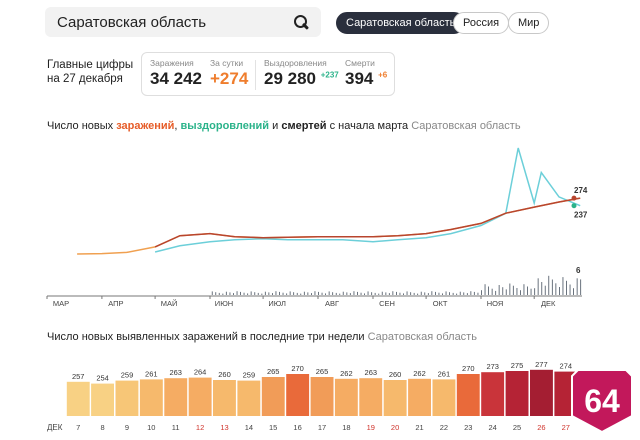  I want to click on bar-value-label: 270, so click(468, 368).